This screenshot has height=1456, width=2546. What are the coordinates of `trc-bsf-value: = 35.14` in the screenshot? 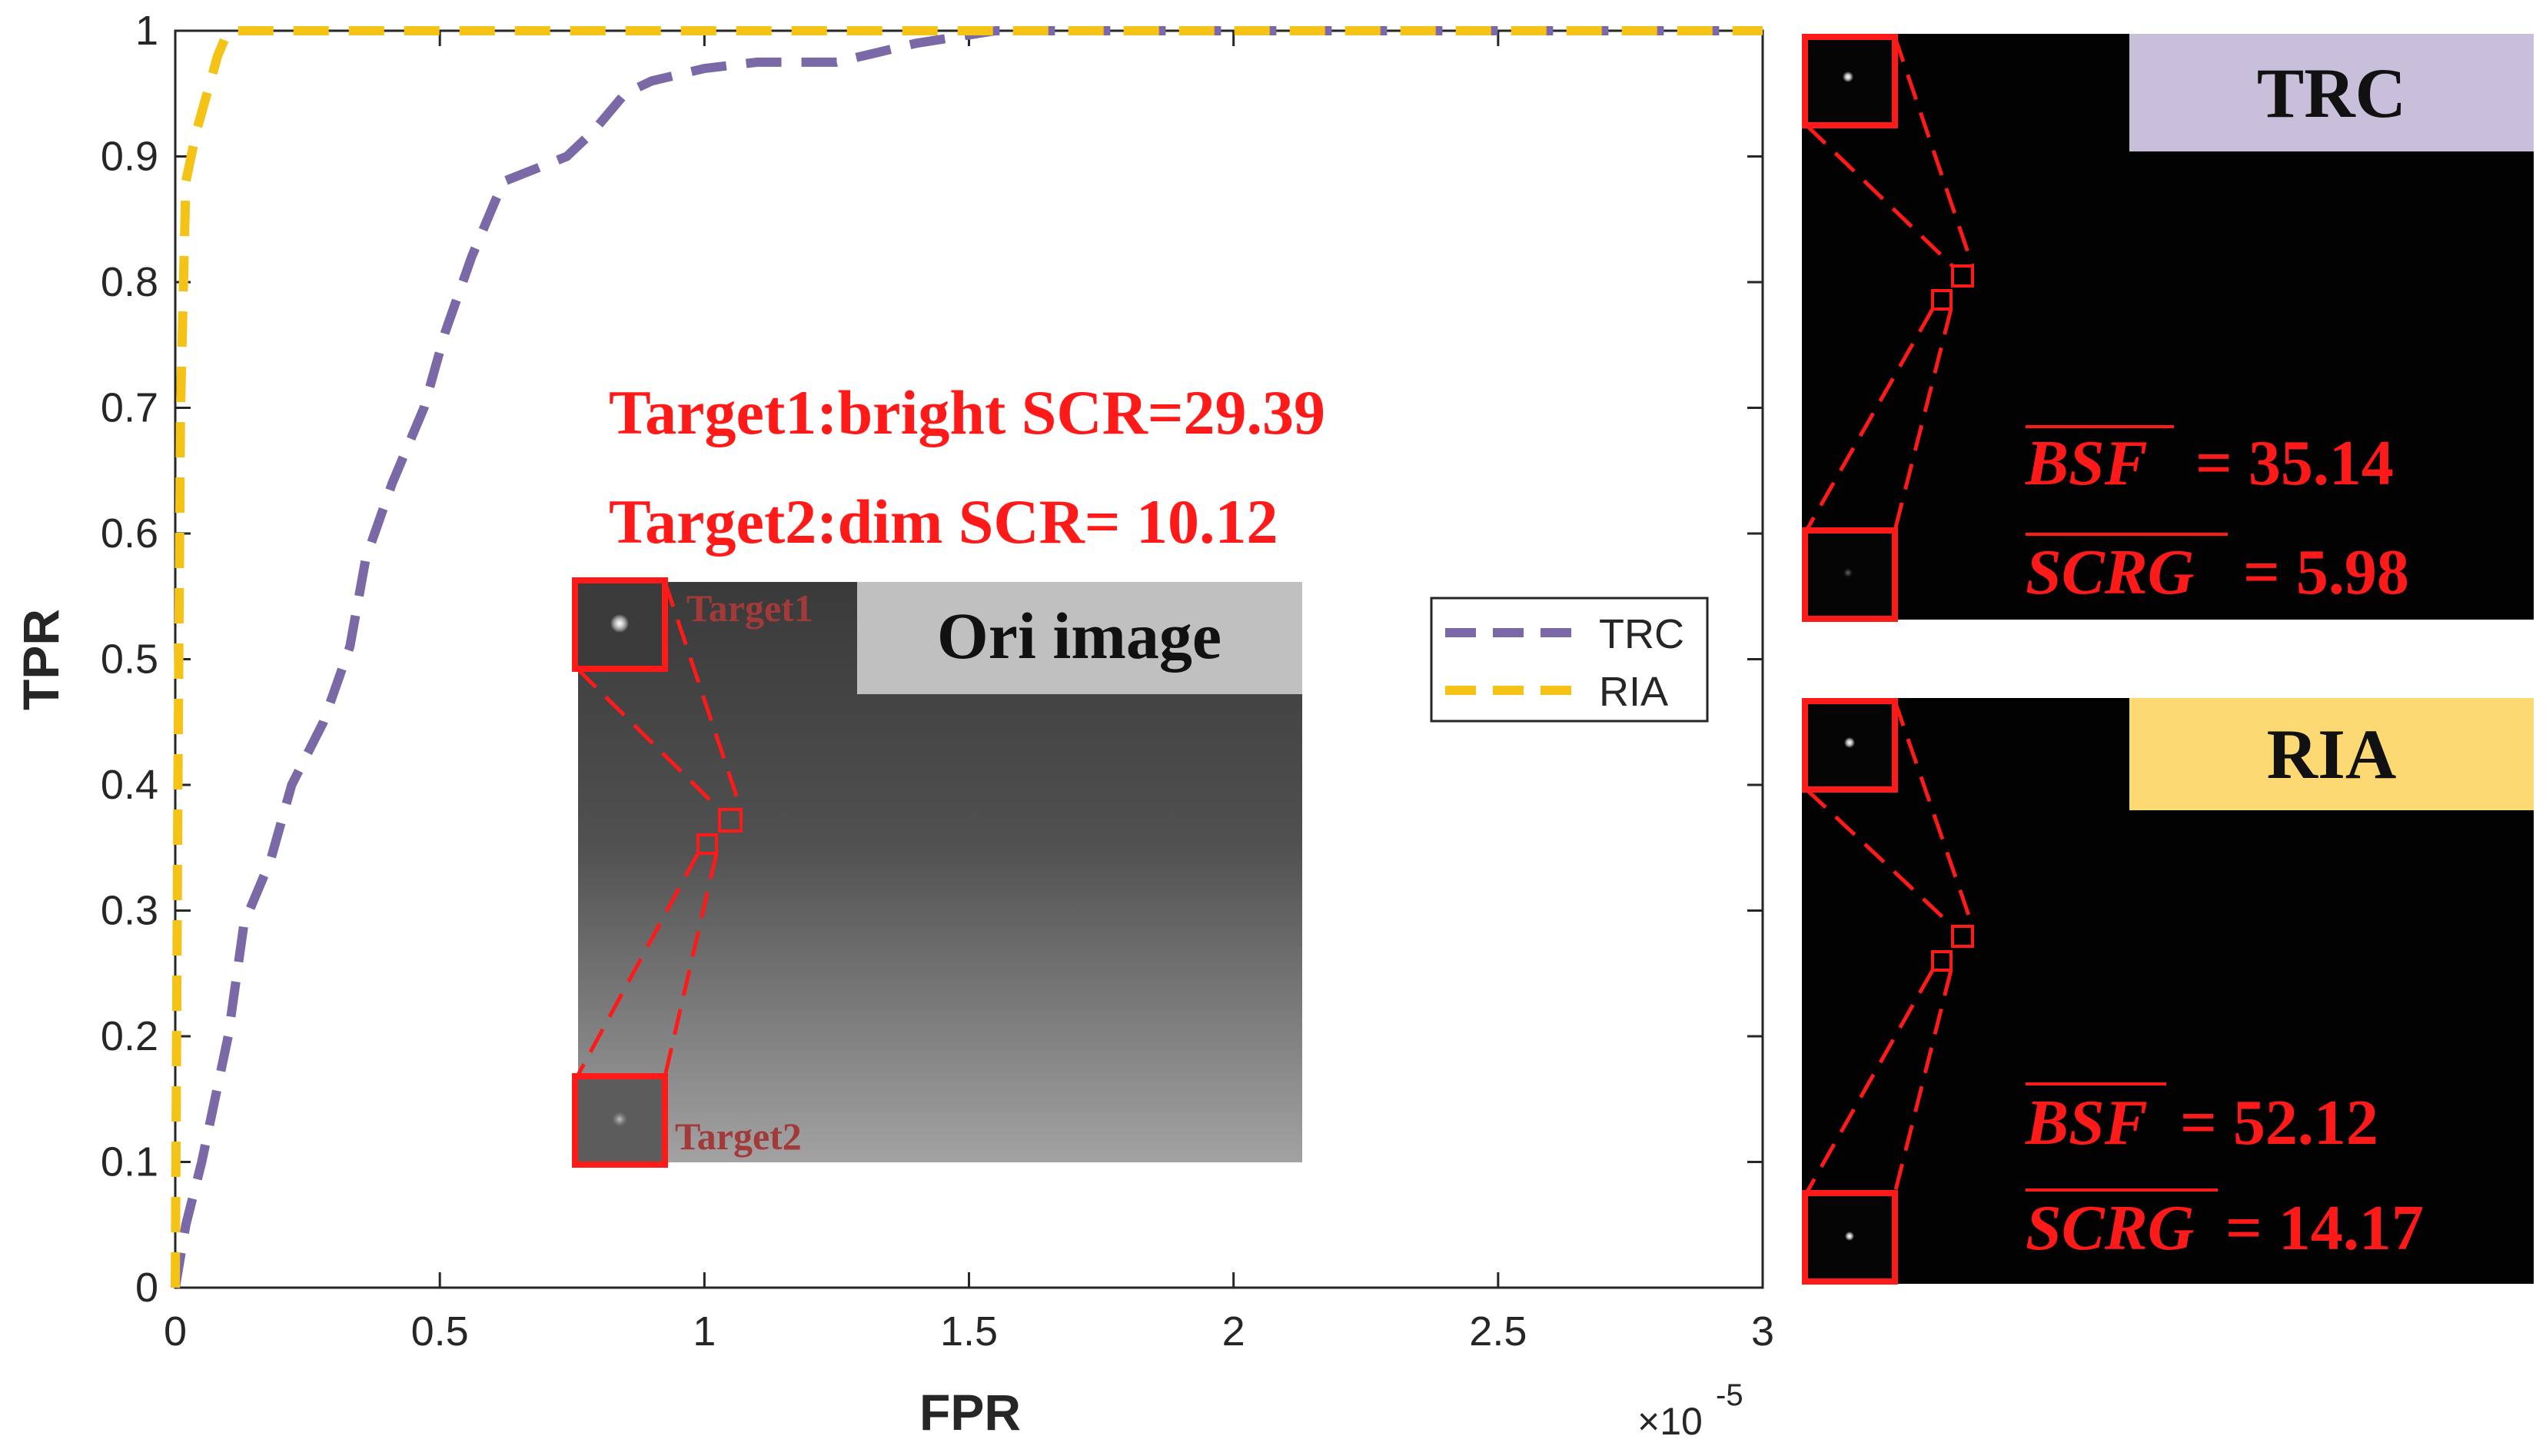 It's located at (2294, 463).